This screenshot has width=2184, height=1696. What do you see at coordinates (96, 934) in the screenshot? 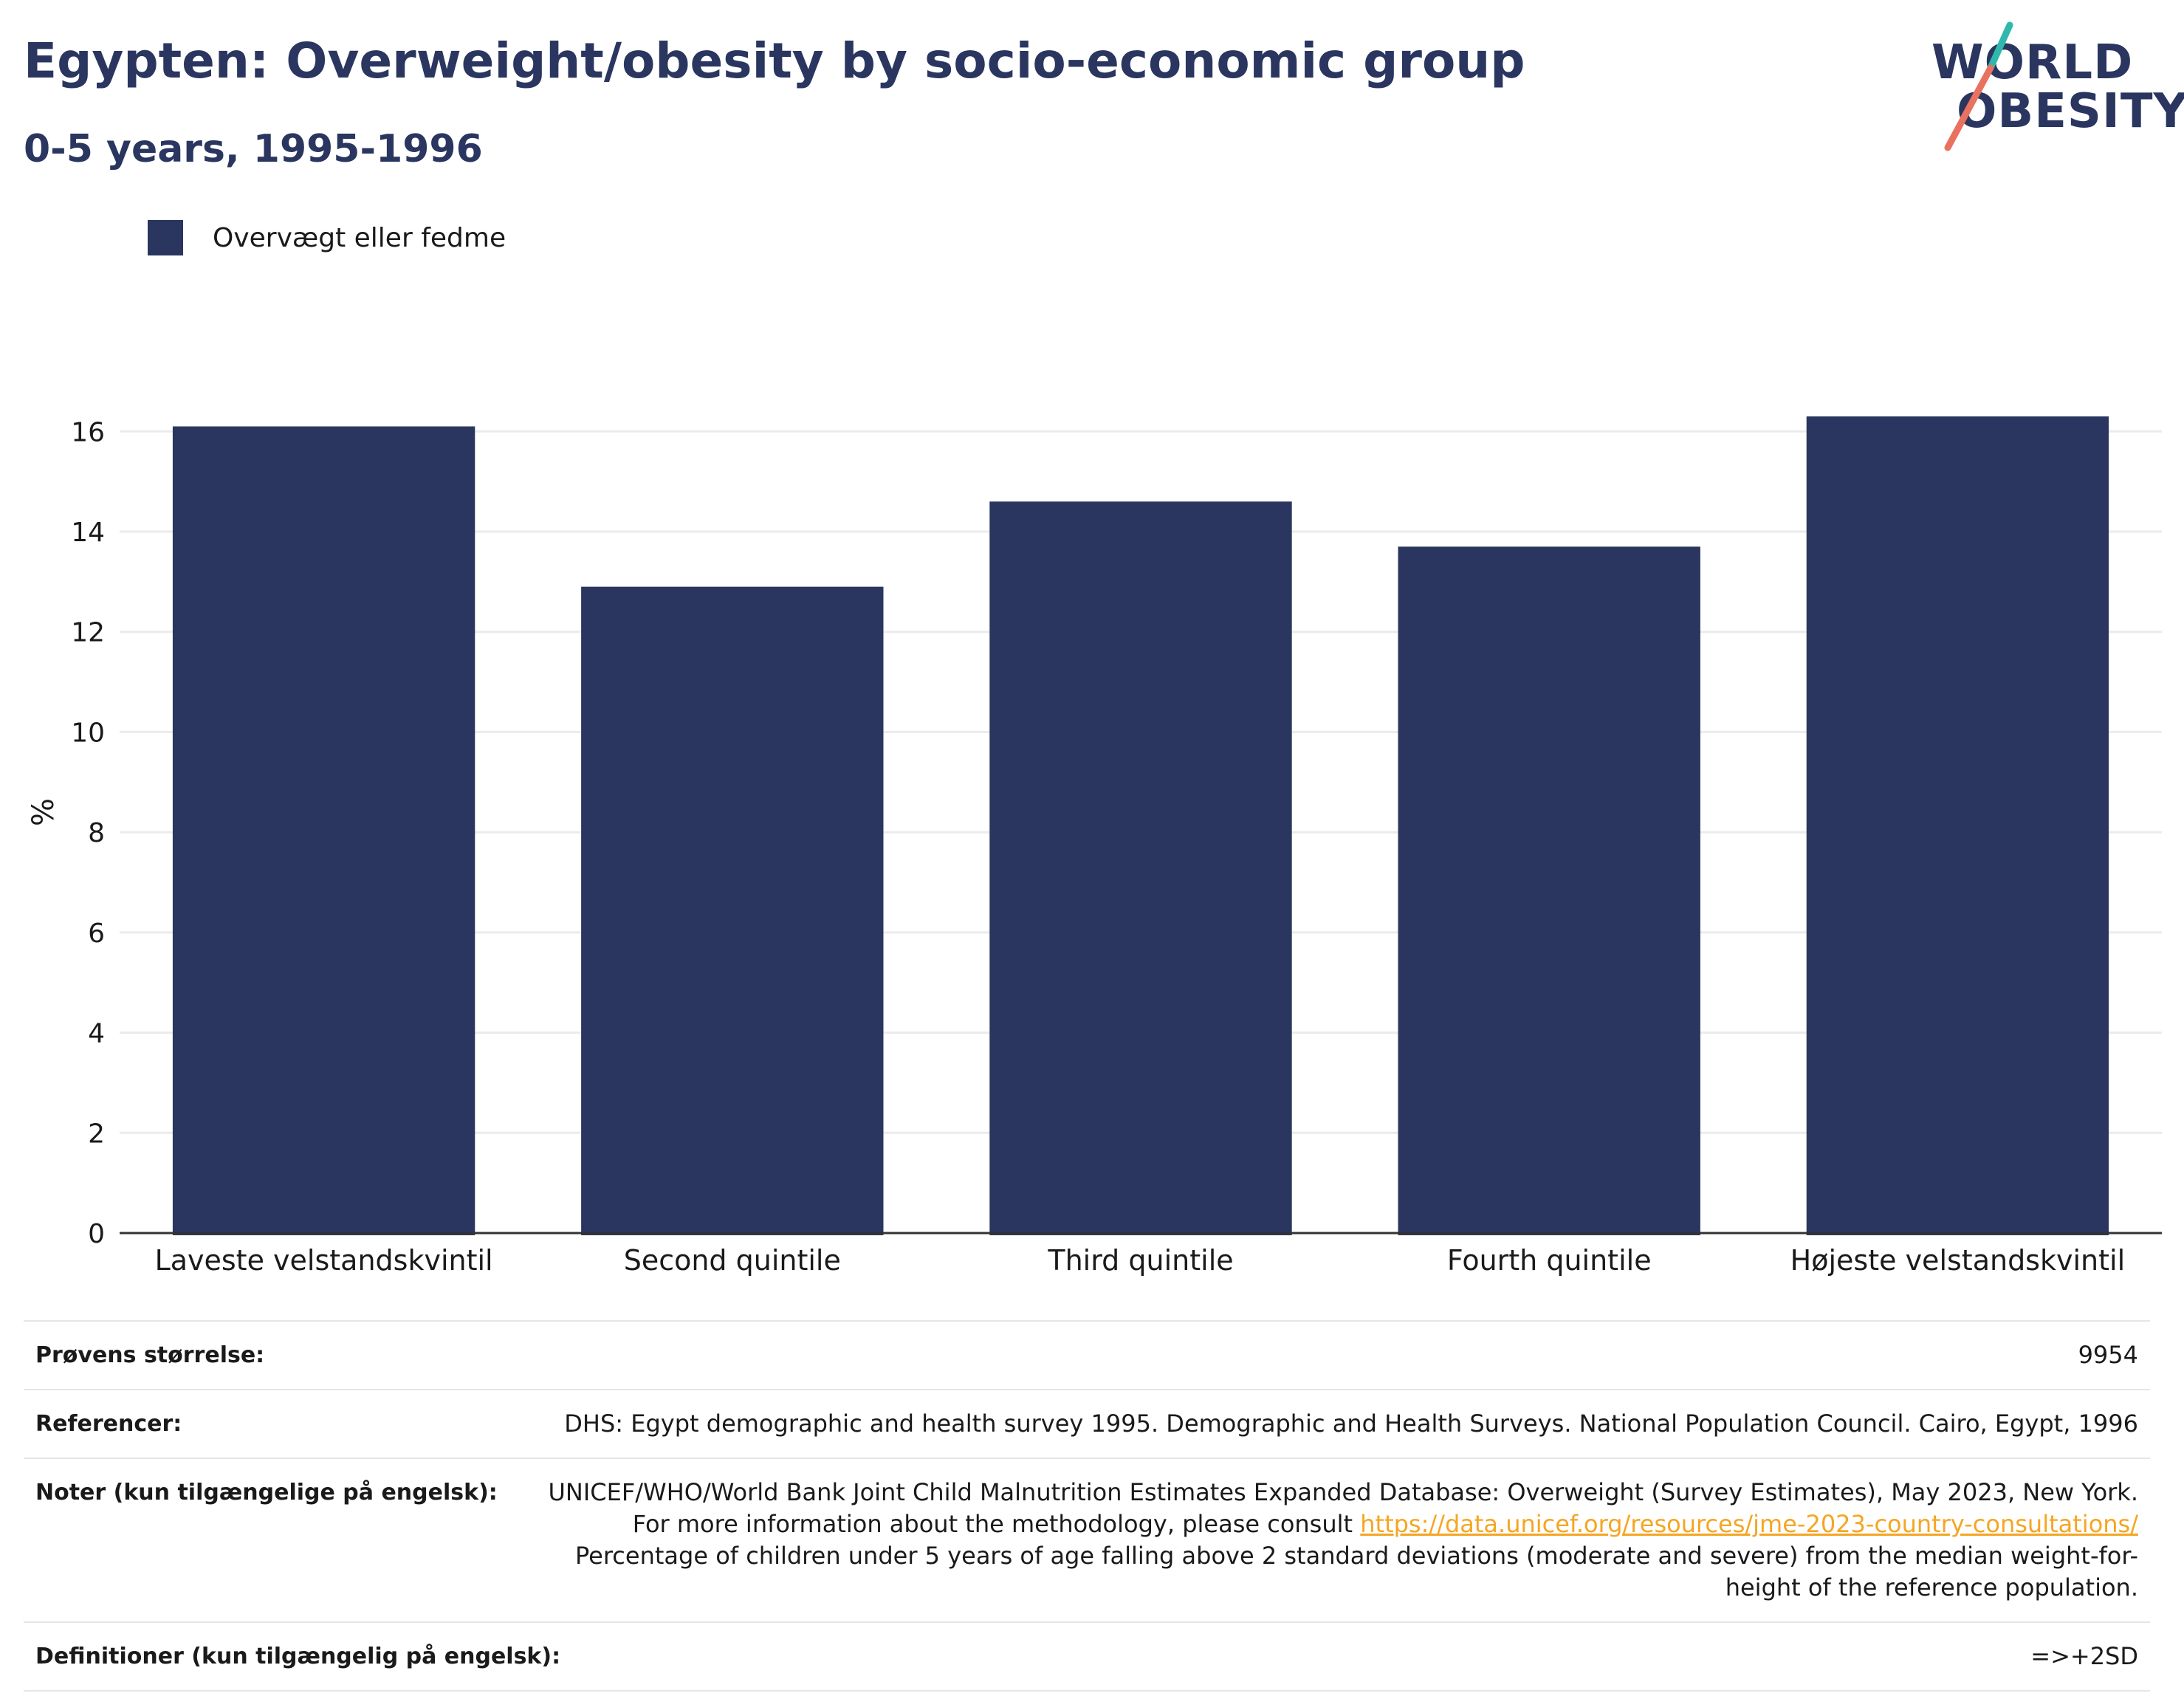
I see `y-tick-label: 6` at bounding box center [96, 934].